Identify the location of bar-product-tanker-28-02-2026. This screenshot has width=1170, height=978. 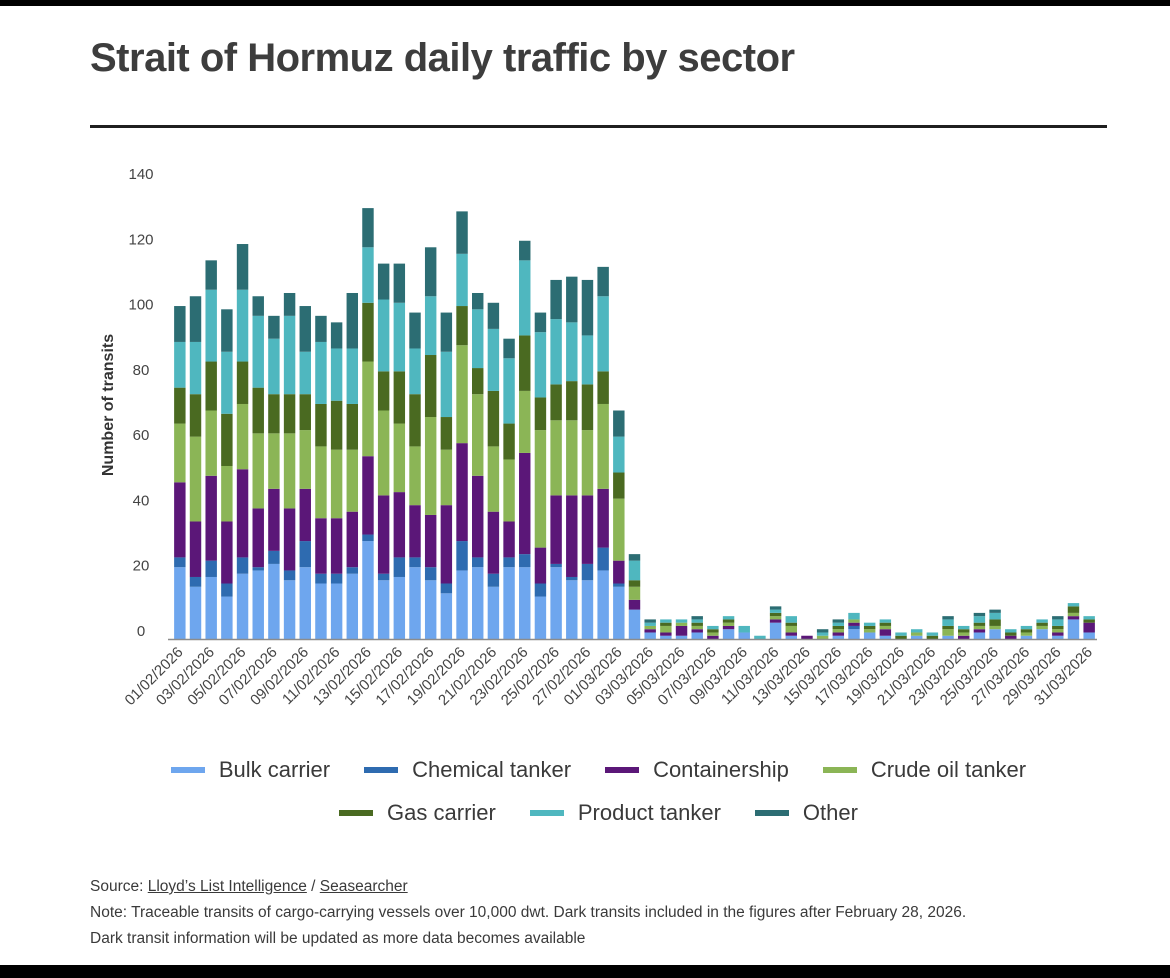
(603, 334).